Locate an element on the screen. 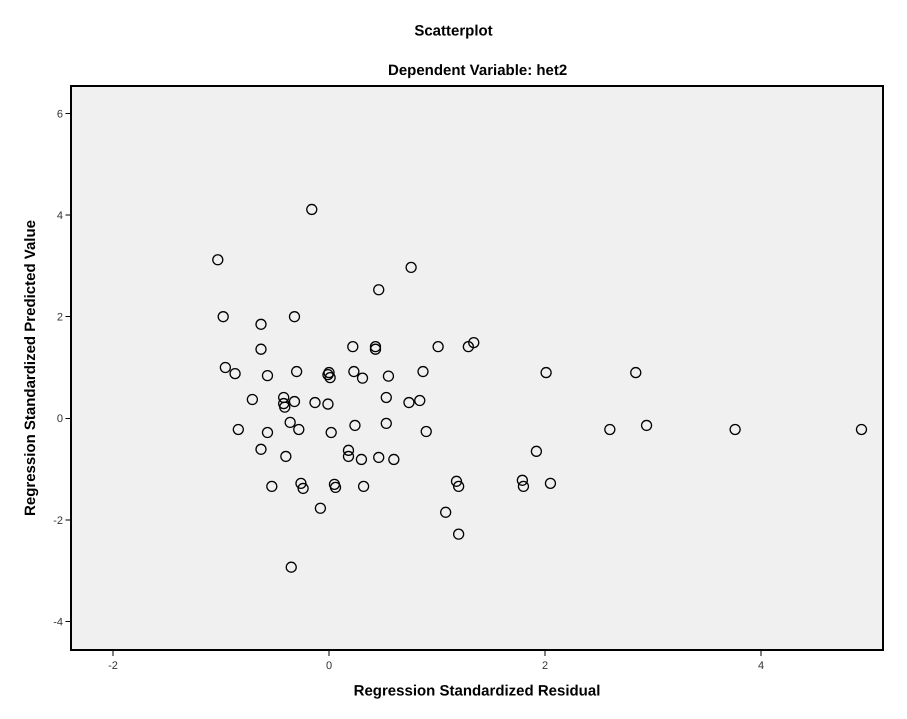 The height and width of the screenshot is (719, 907). y-tick-label: -2 is located at coordinates (58, 520).